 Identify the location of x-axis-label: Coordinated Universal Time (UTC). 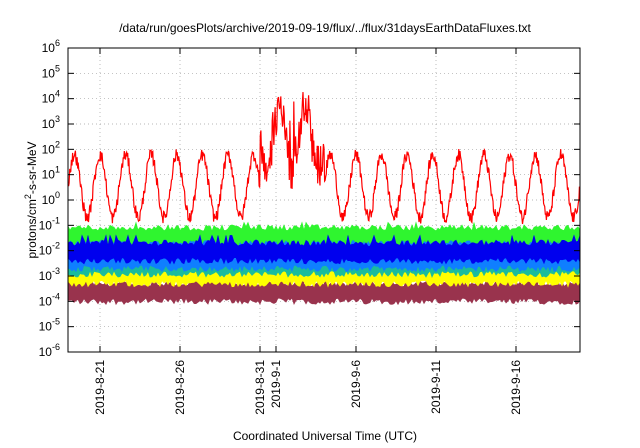
(325, 436).